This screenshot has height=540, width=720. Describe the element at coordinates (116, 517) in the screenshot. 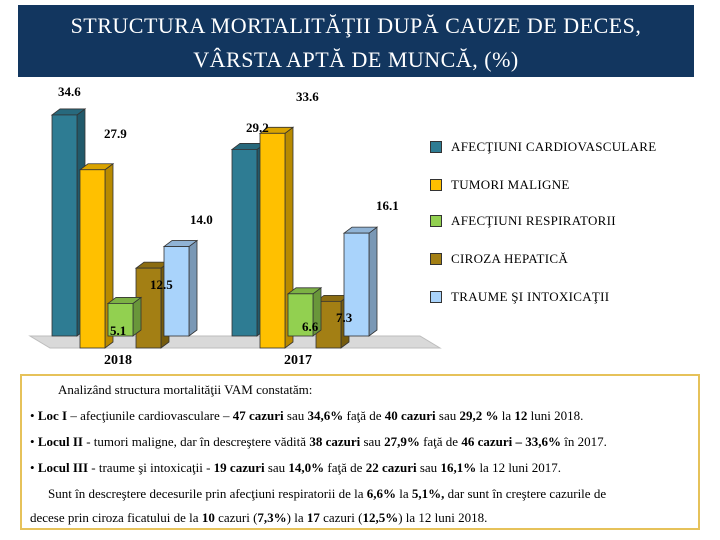

I see `text-run: decese prin ciroza ficatului de la` at that location.